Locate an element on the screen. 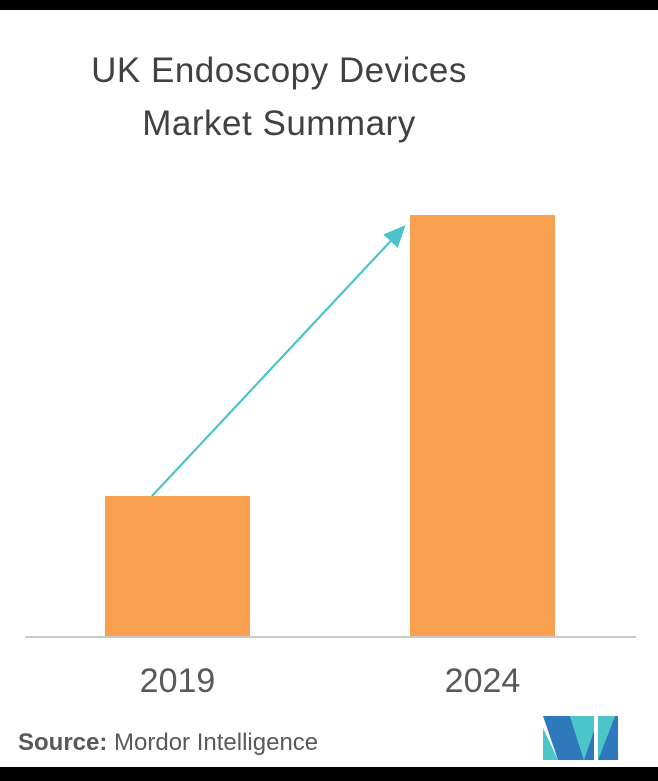 Image resolution: width=658 pixels, height=781 pixels. growth-arrow-line is located at coordinates (278, 361).